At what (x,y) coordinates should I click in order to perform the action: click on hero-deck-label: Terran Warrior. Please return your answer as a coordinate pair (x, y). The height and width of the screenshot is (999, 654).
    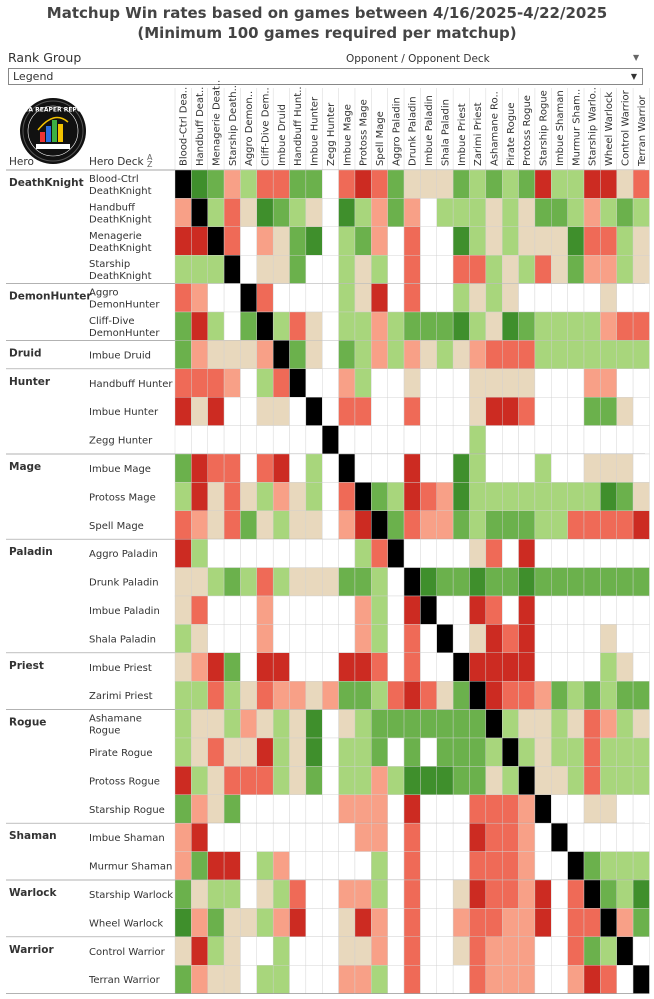
    Looking at the image, I should click on (124, 980).